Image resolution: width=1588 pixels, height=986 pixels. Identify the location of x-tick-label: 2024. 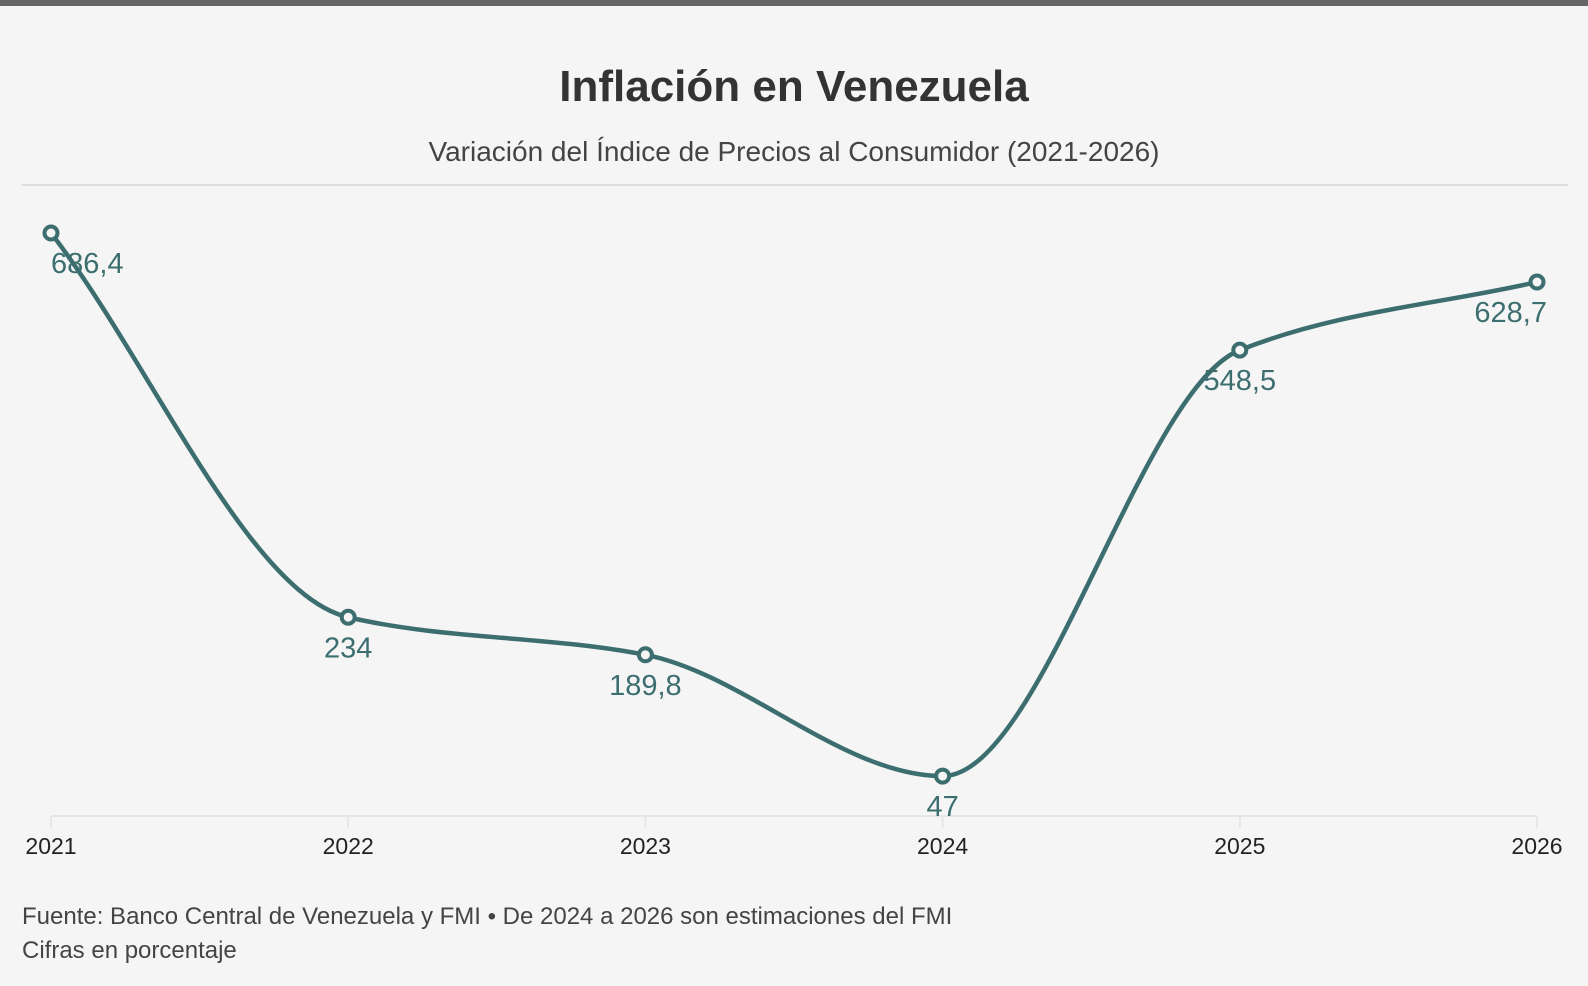
(942, 846).